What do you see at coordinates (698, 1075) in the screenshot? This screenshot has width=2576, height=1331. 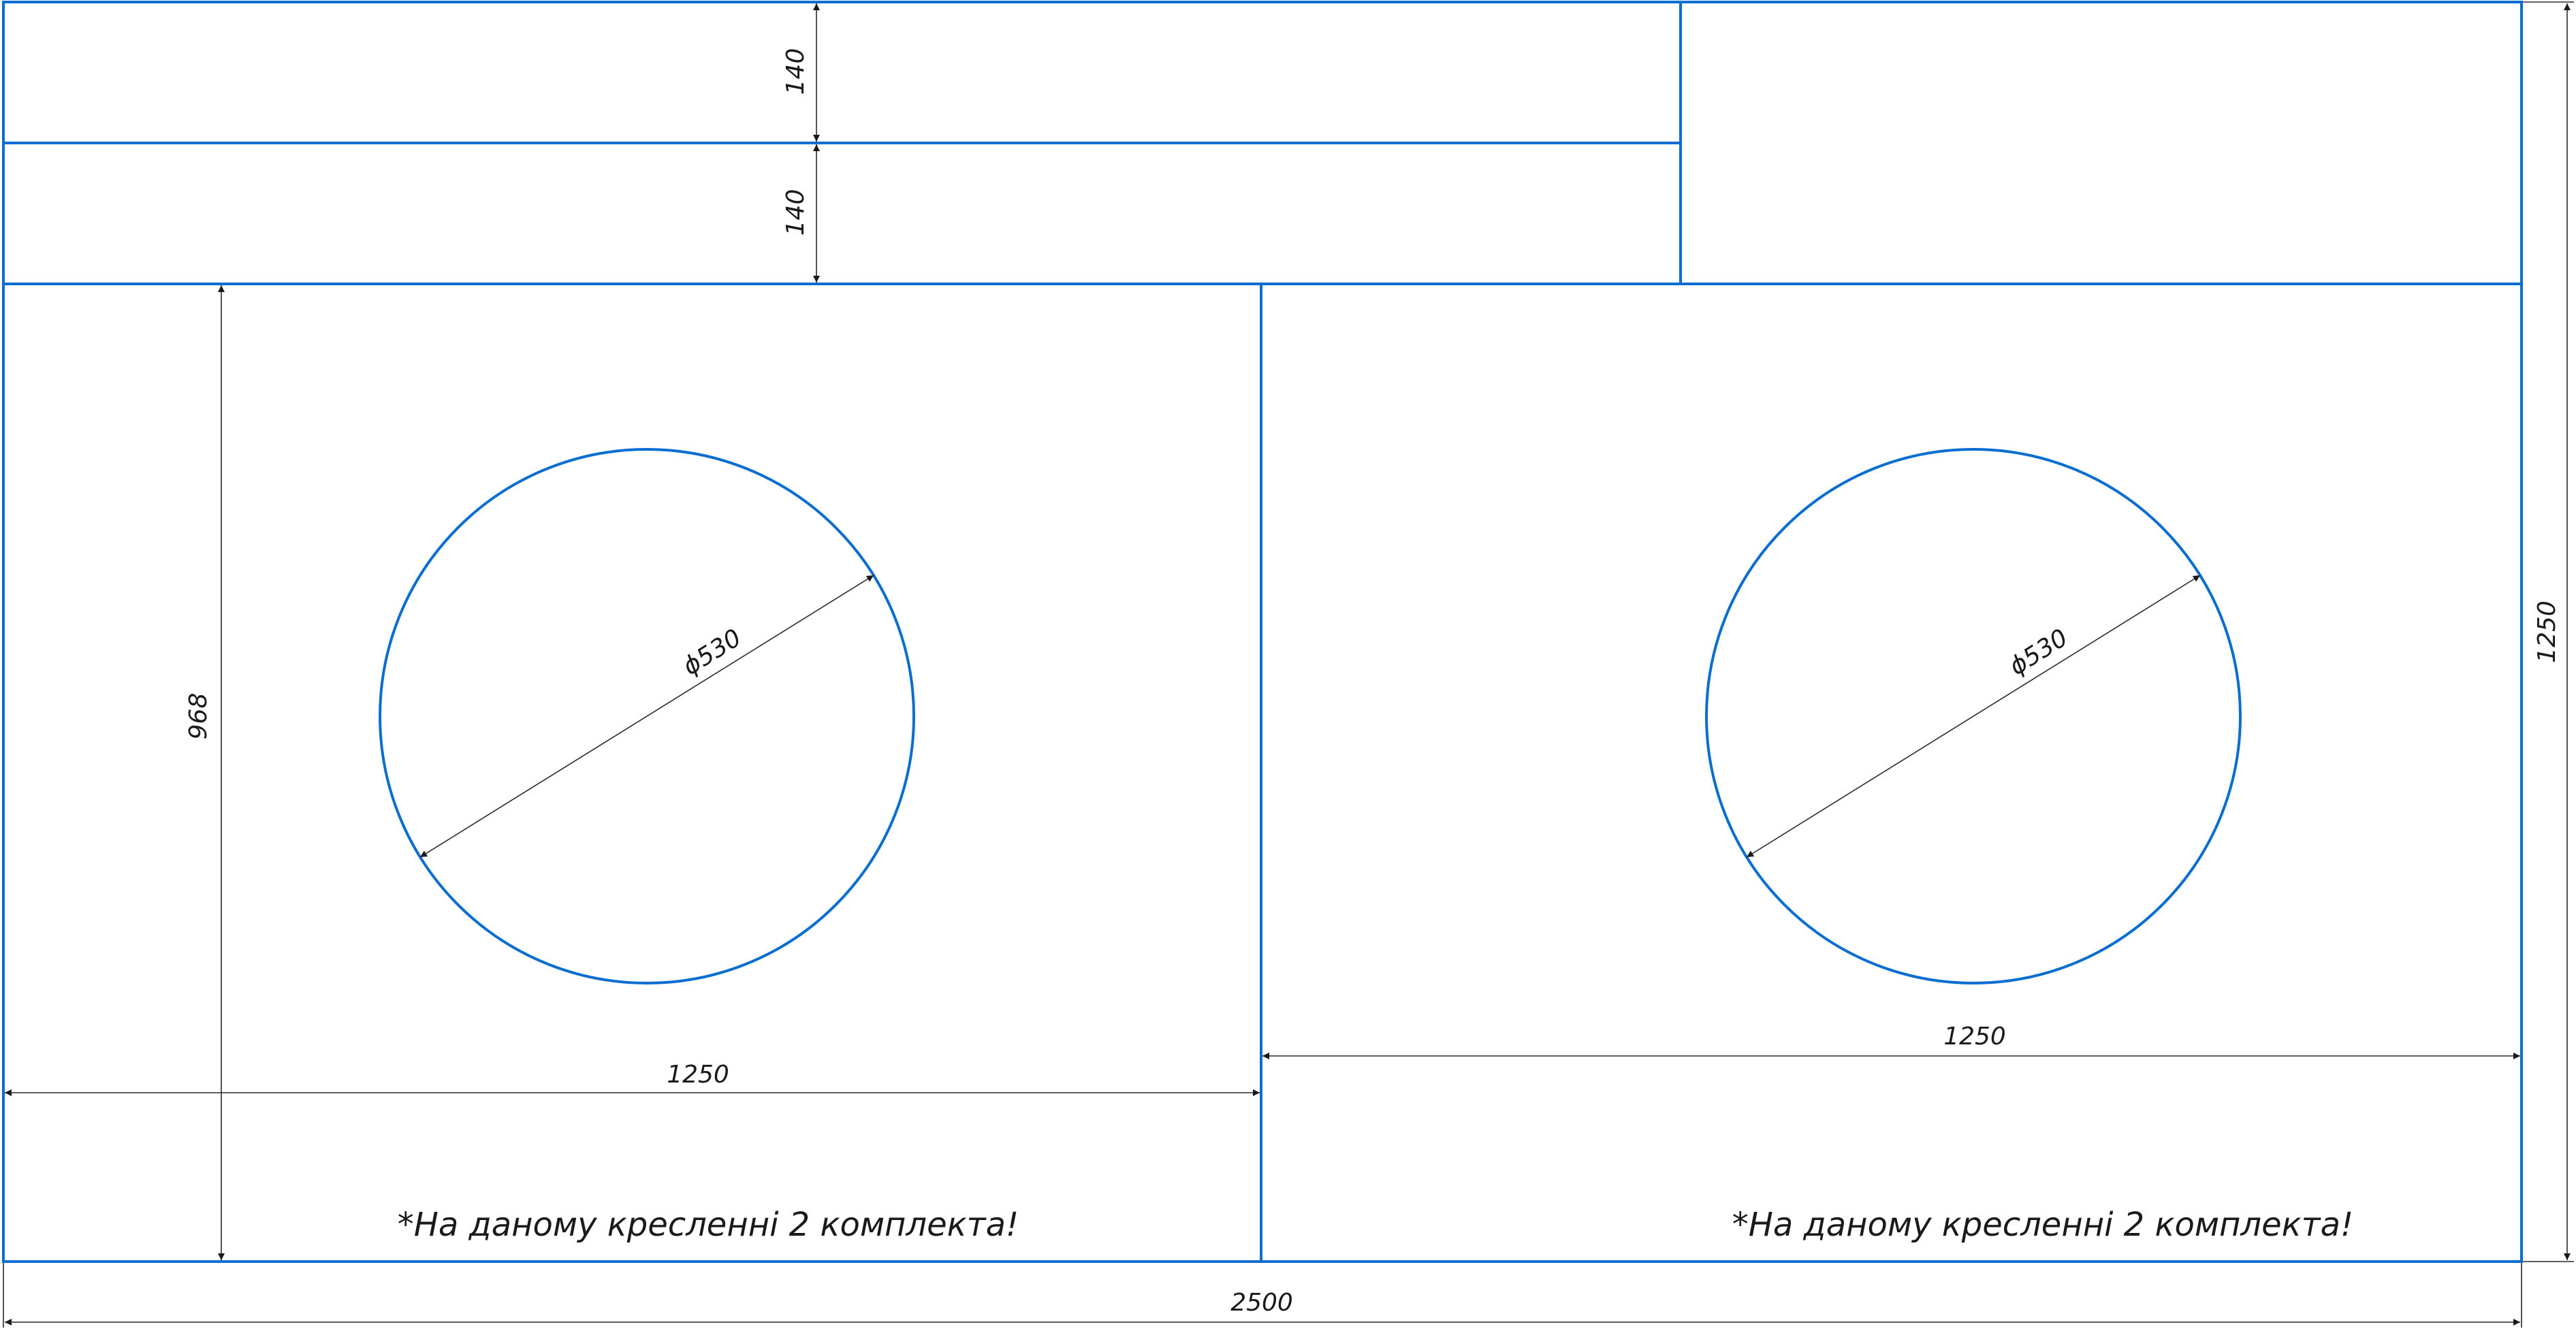 I see `left-panel-width-label: 1250` at bounding box center [698, 1075].